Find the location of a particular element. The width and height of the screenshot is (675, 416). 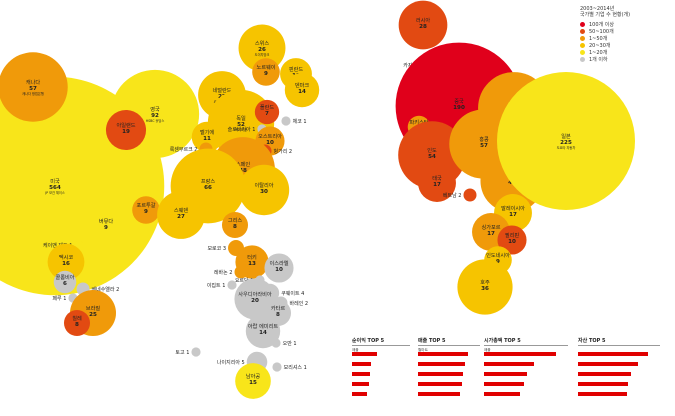

bubble-value: 6 is located at coordinates (65, 284).